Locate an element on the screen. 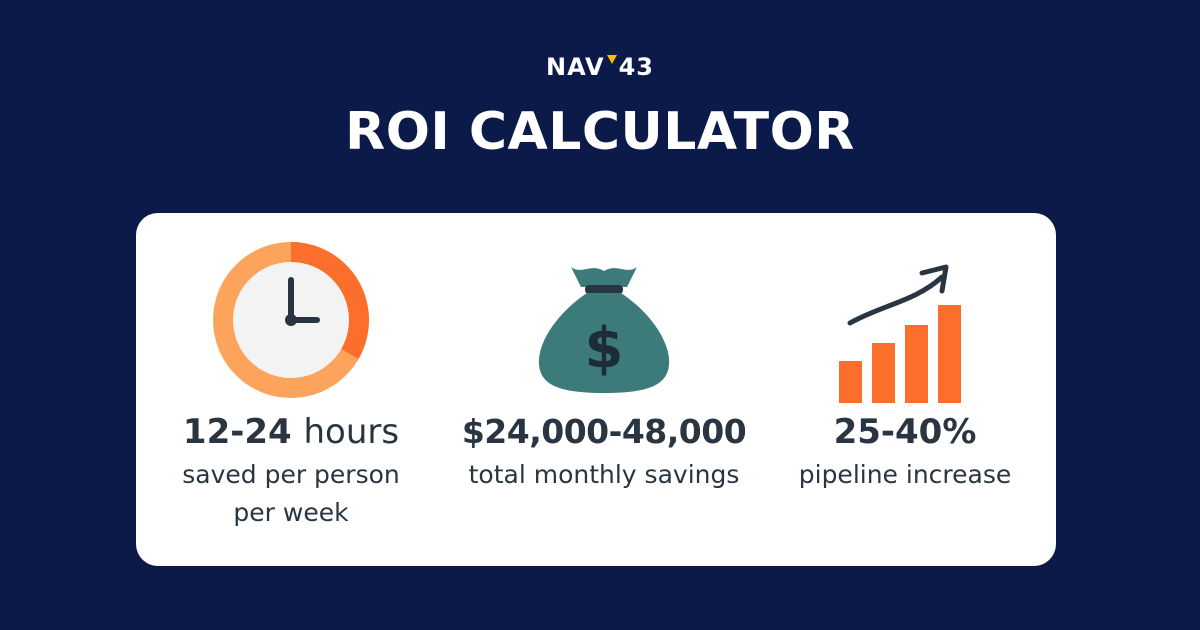 The height and width of the screenshot is (630, 1200). stat-value: 25-40% is located at coordinates (905, 432).